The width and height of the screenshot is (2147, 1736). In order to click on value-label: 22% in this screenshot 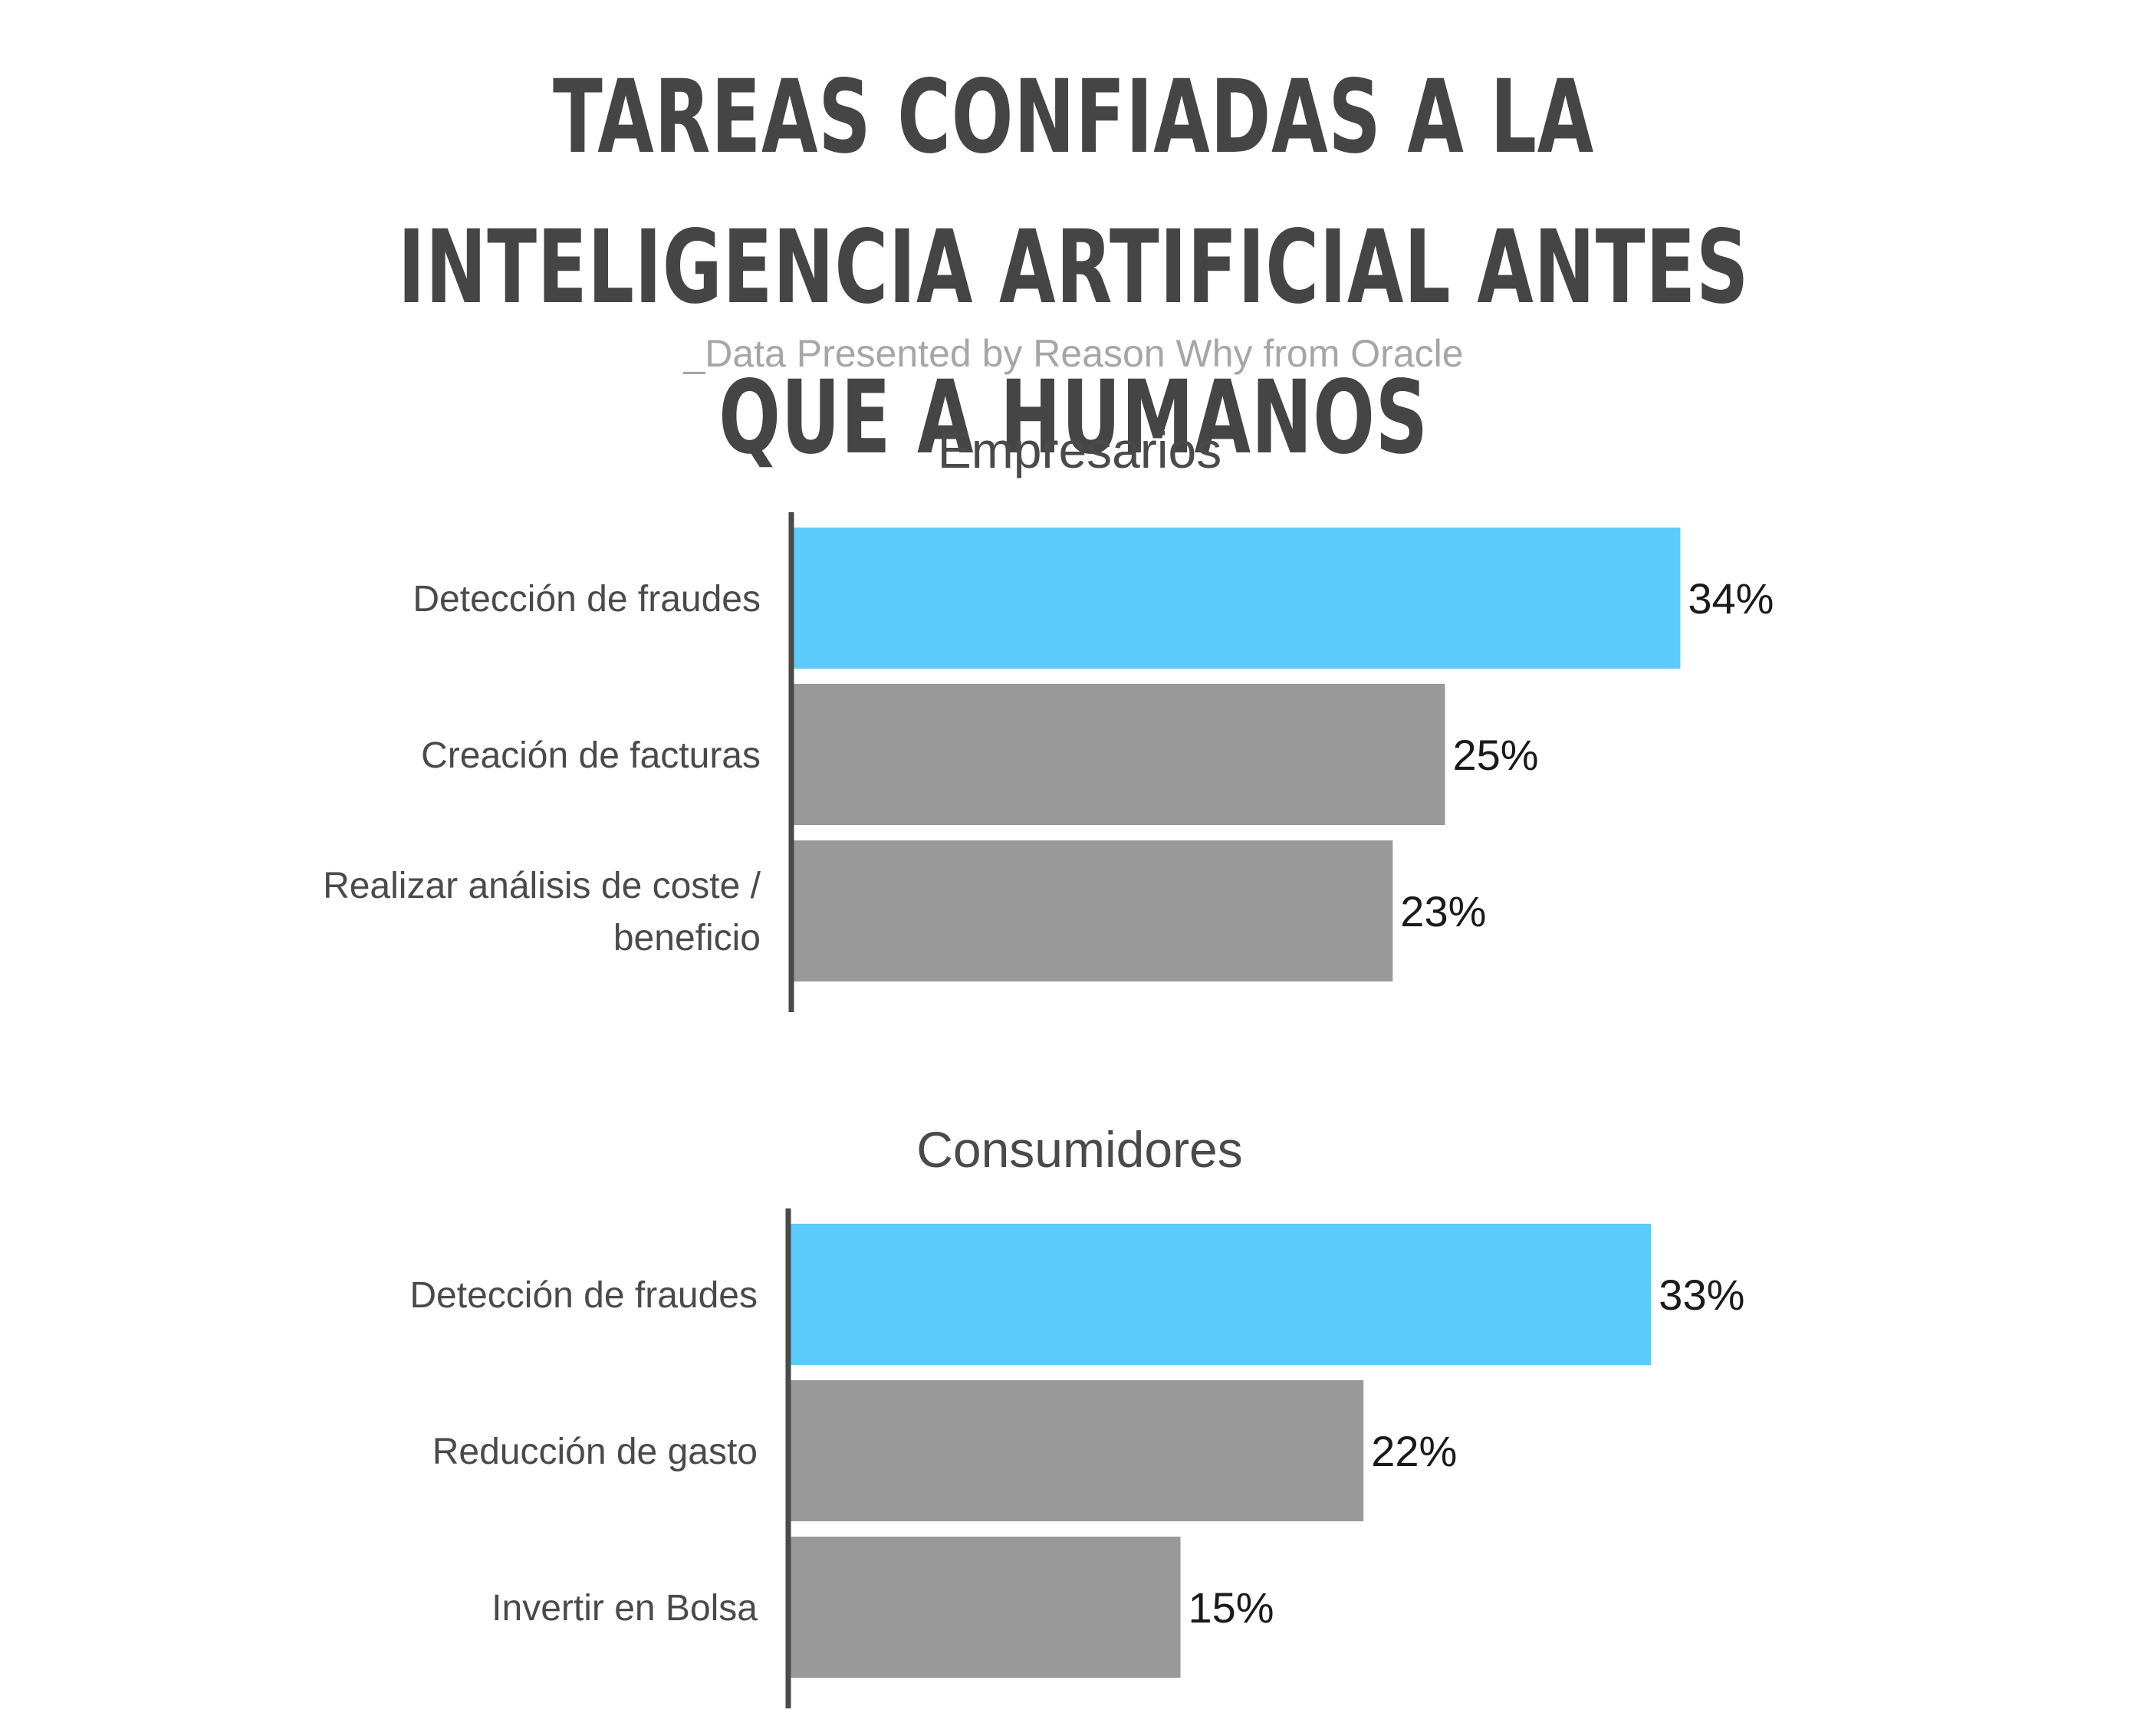, I will do `click(1414, 1451)`.